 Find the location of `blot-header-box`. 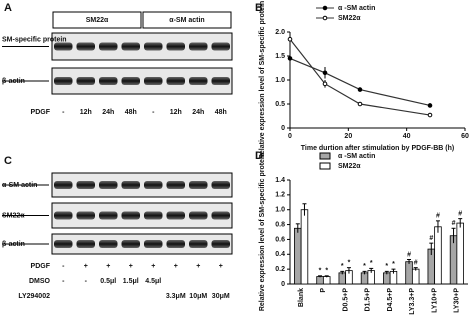

blot-header-box is located at coordinates (97, 20).